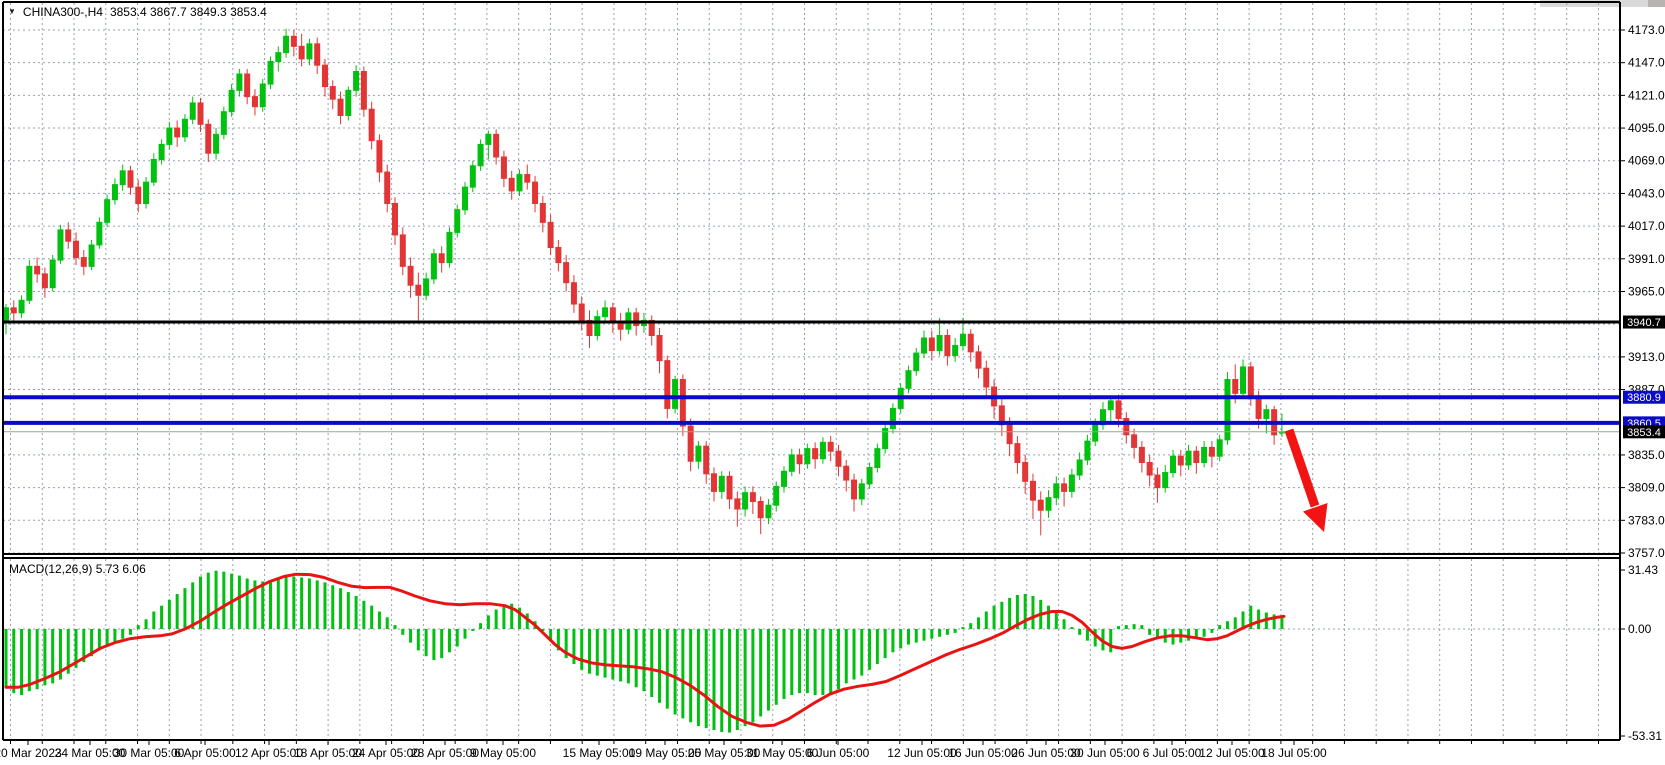 The height and width of the screenshot is (765, 1665). I want to click on symbol-dropdown-icon: ▼, so click(12, 11).